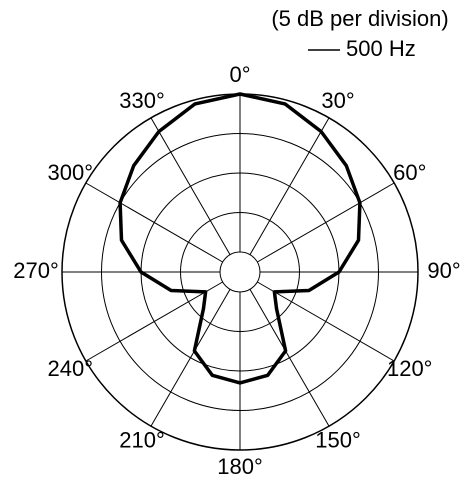 The width and height of the screenshot is (476, 480). I want to click on angle-label: 90°, so click(443, 270).